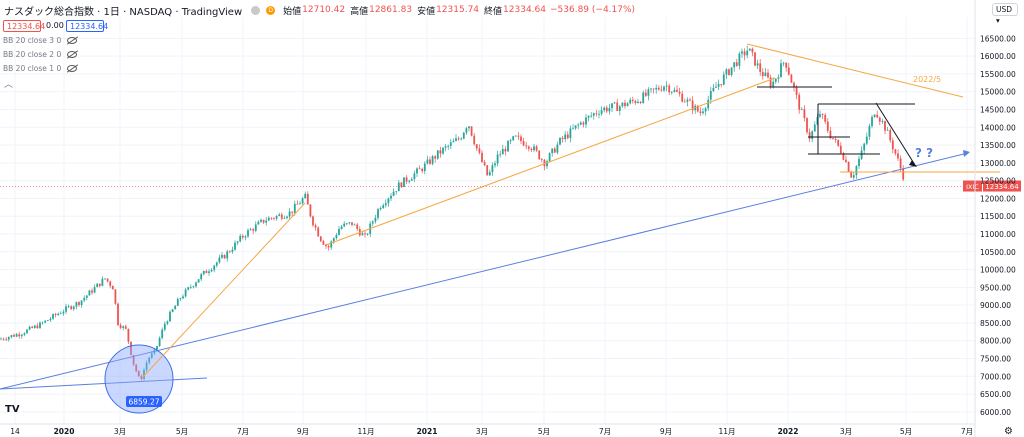  What do you see at coordinates (998, 216) in the screenshot?
I see `price-tick-label: 11500.00` at bounding box center [998, 216].